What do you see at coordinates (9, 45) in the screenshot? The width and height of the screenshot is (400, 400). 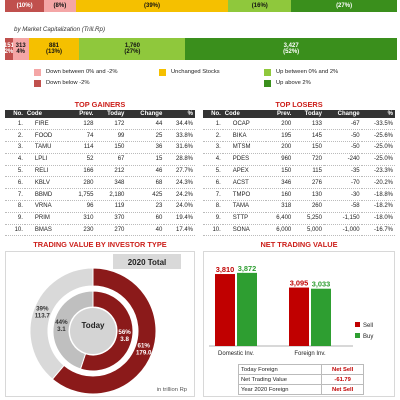 I see `bar-segment-label: 151` at bounding box center [9, 45].